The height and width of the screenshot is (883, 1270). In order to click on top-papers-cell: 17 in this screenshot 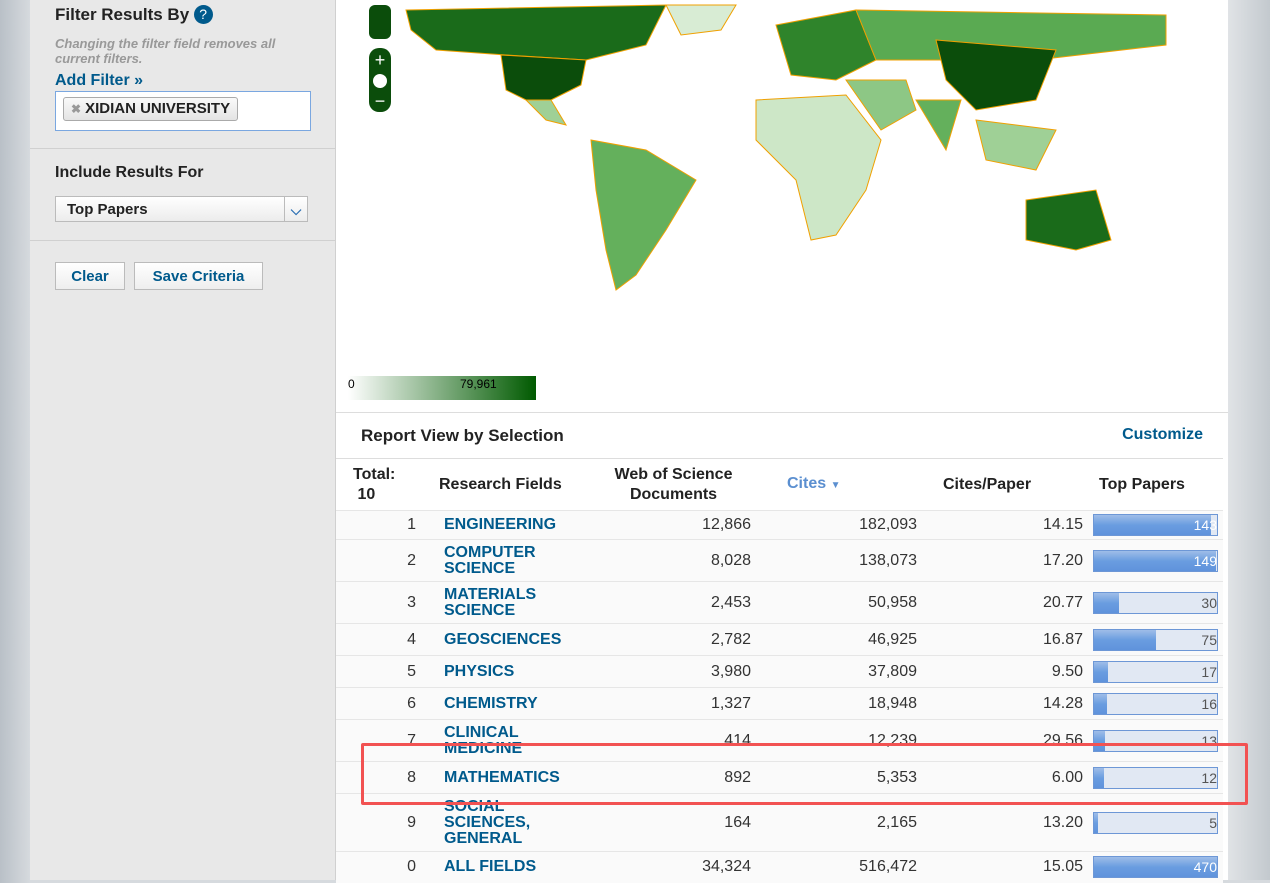, I will do `click(1153, 671)`.